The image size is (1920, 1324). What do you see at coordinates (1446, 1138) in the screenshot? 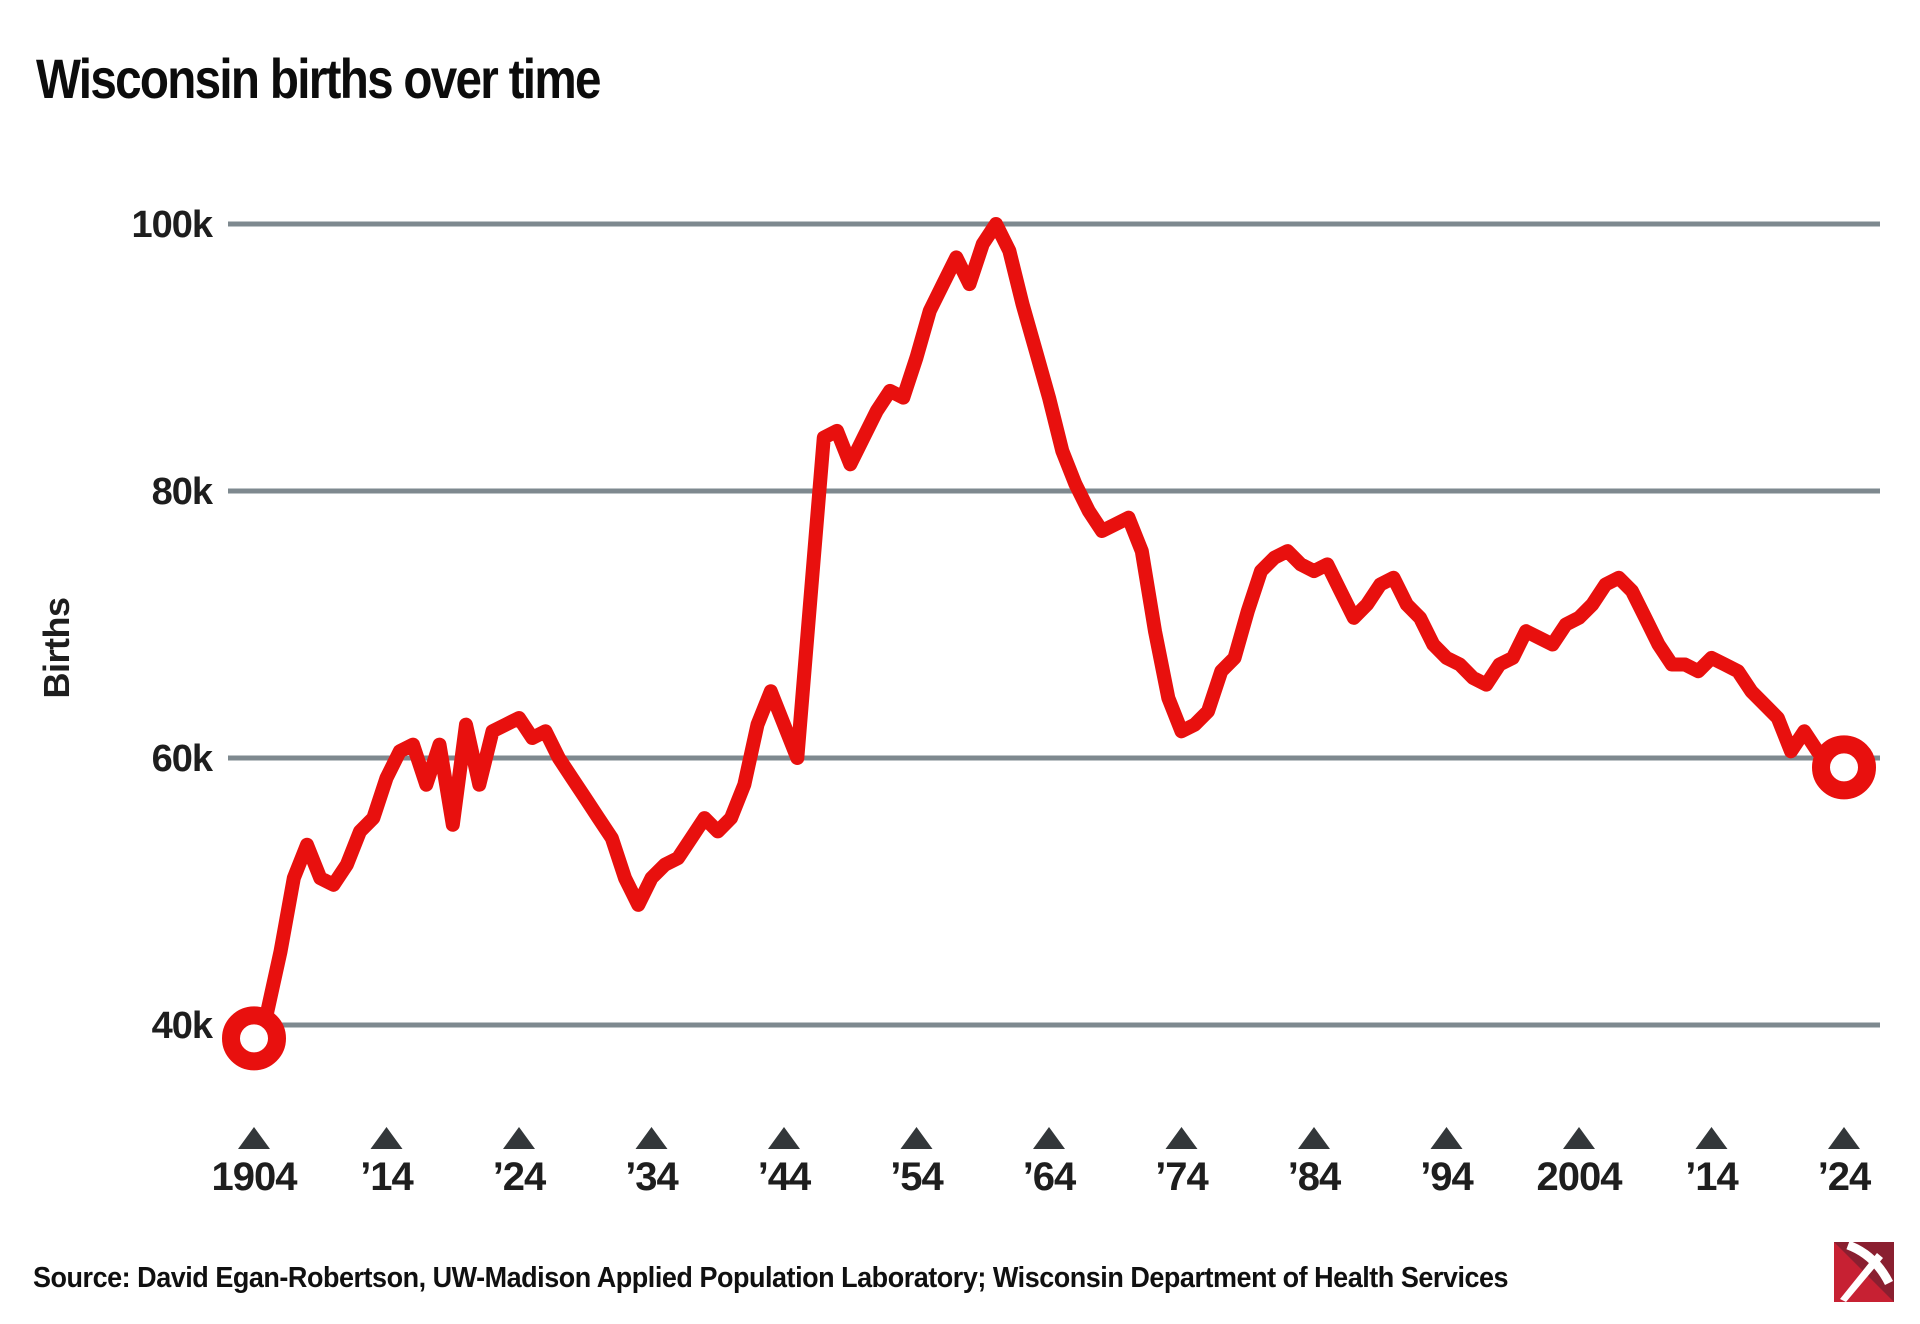
I see `decade-tick-triangle-1994` at bounding box center [1446, 1138].